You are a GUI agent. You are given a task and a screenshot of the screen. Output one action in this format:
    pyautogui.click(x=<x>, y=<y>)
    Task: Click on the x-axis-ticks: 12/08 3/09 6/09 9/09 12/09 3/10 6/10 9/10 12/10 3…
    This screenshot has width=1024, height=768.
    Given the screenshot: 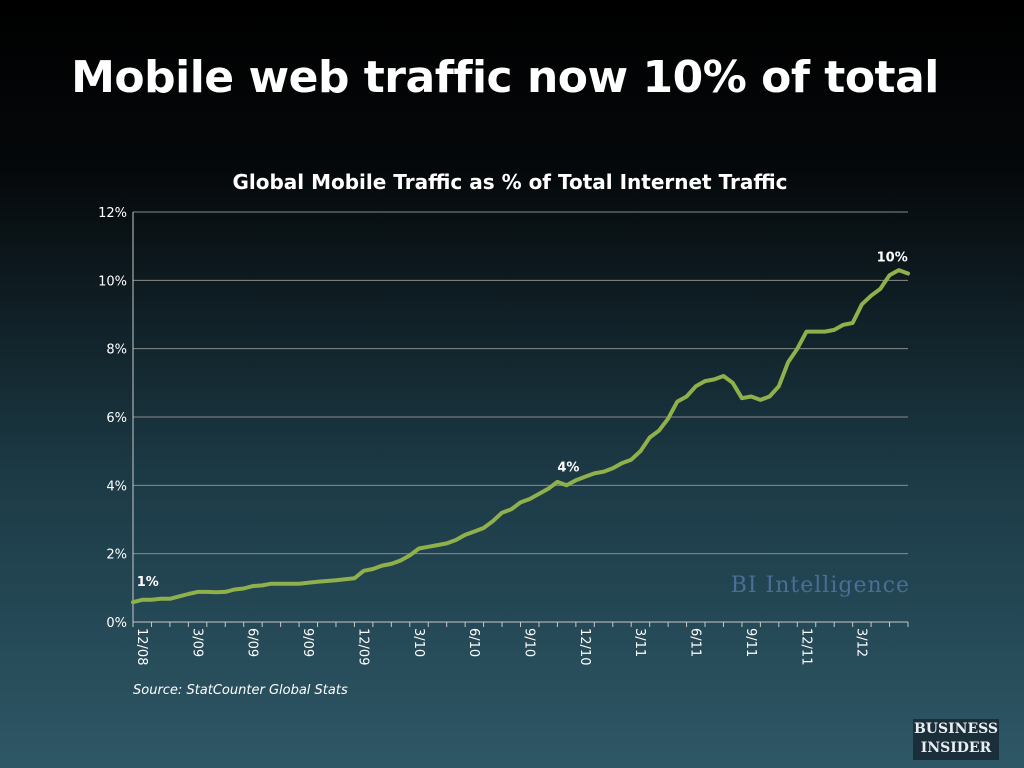 What is the action you would take?
    pyautogui.click(x=520, y=643)
    